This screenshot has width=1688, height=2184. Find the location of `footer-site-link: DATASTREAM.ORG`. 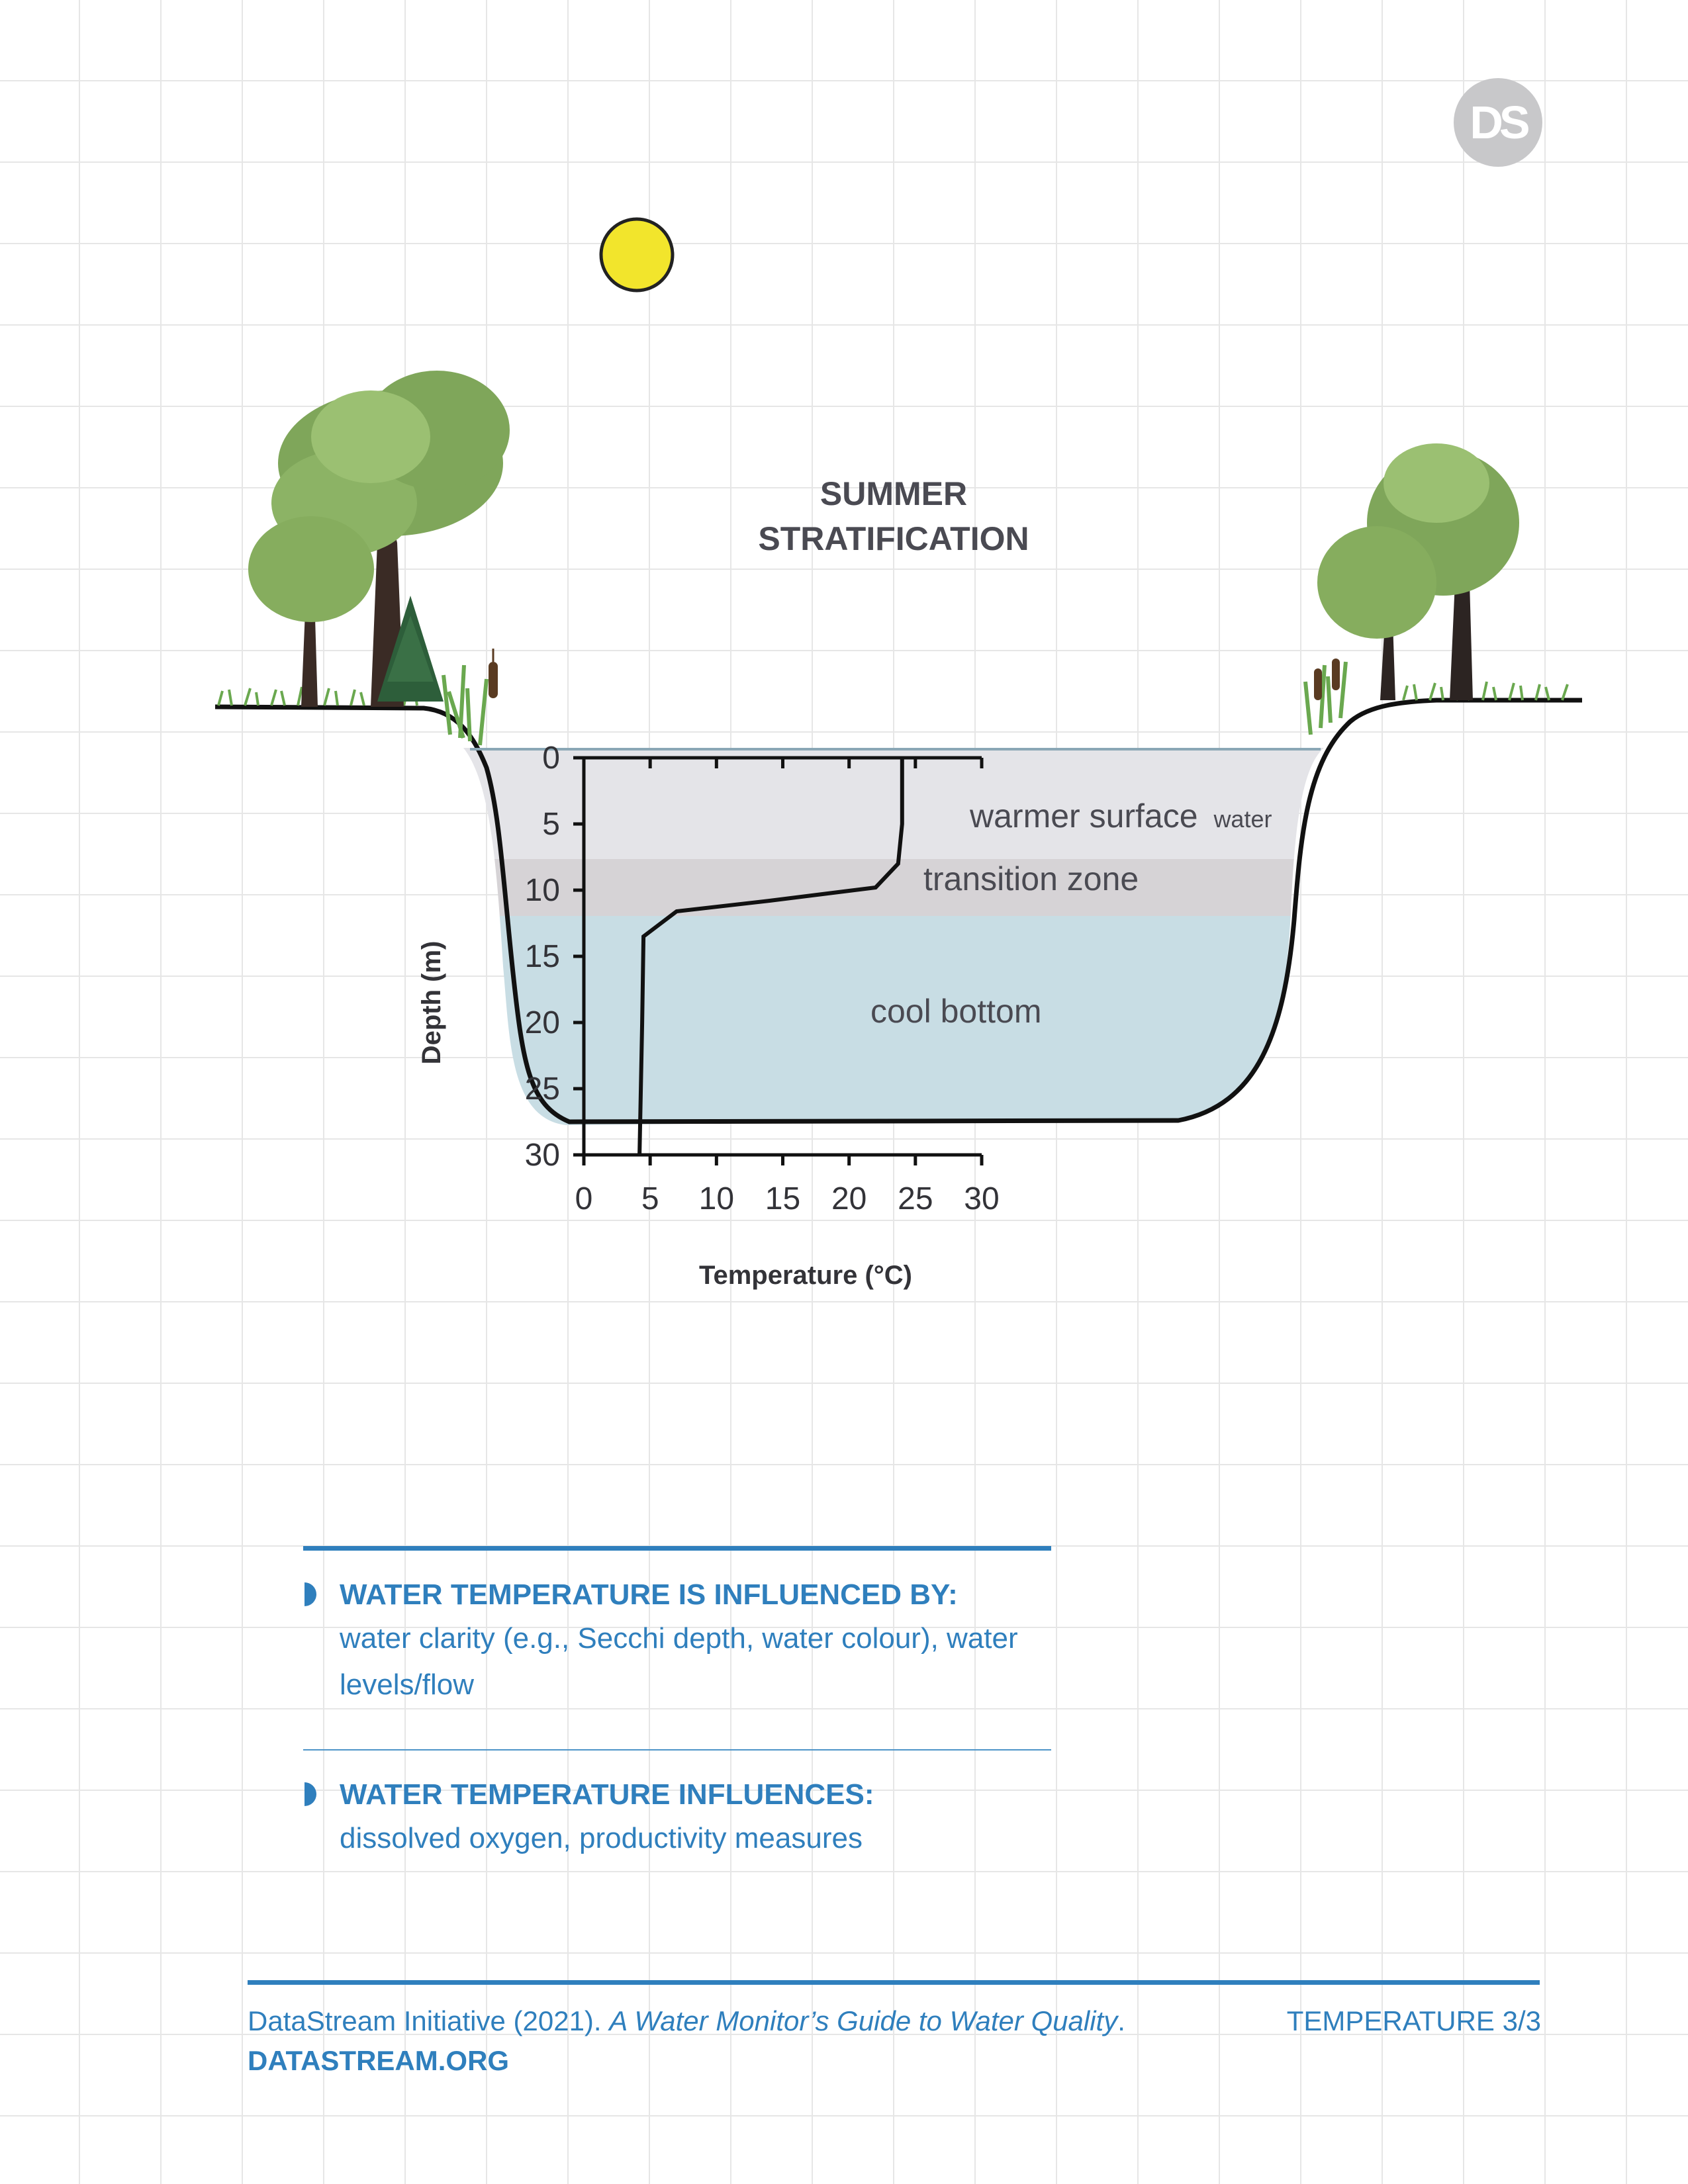

footer-site-link: DATASTREAM.ORG is located at coordinates (379, 2060).